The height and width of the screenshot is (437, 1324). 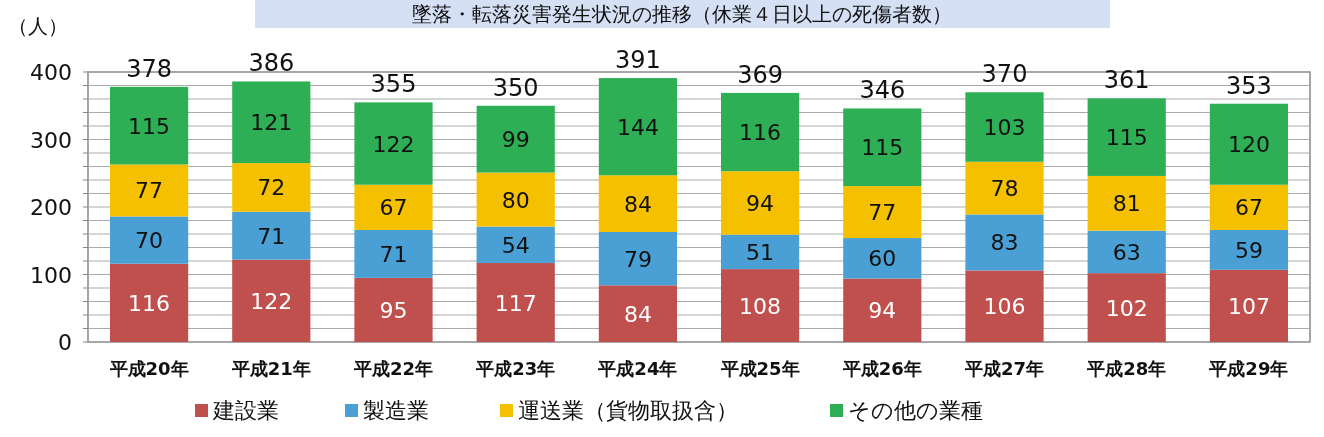 I want to click on chart-title: 墜落・転落災害発生状況の推移（休業４日以上の死傷者数）, so click(x=682, y=14).